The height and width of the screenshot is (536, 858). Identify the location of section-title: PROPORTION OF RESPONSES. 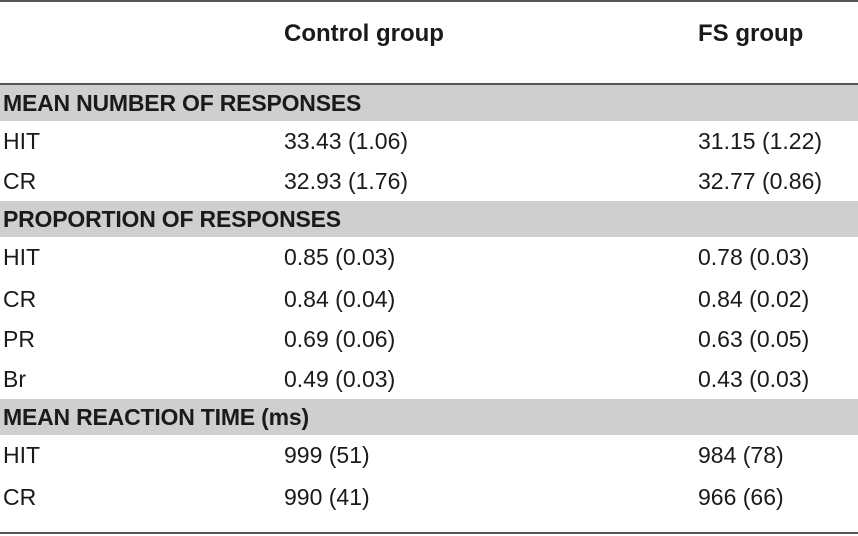
(172, 219).